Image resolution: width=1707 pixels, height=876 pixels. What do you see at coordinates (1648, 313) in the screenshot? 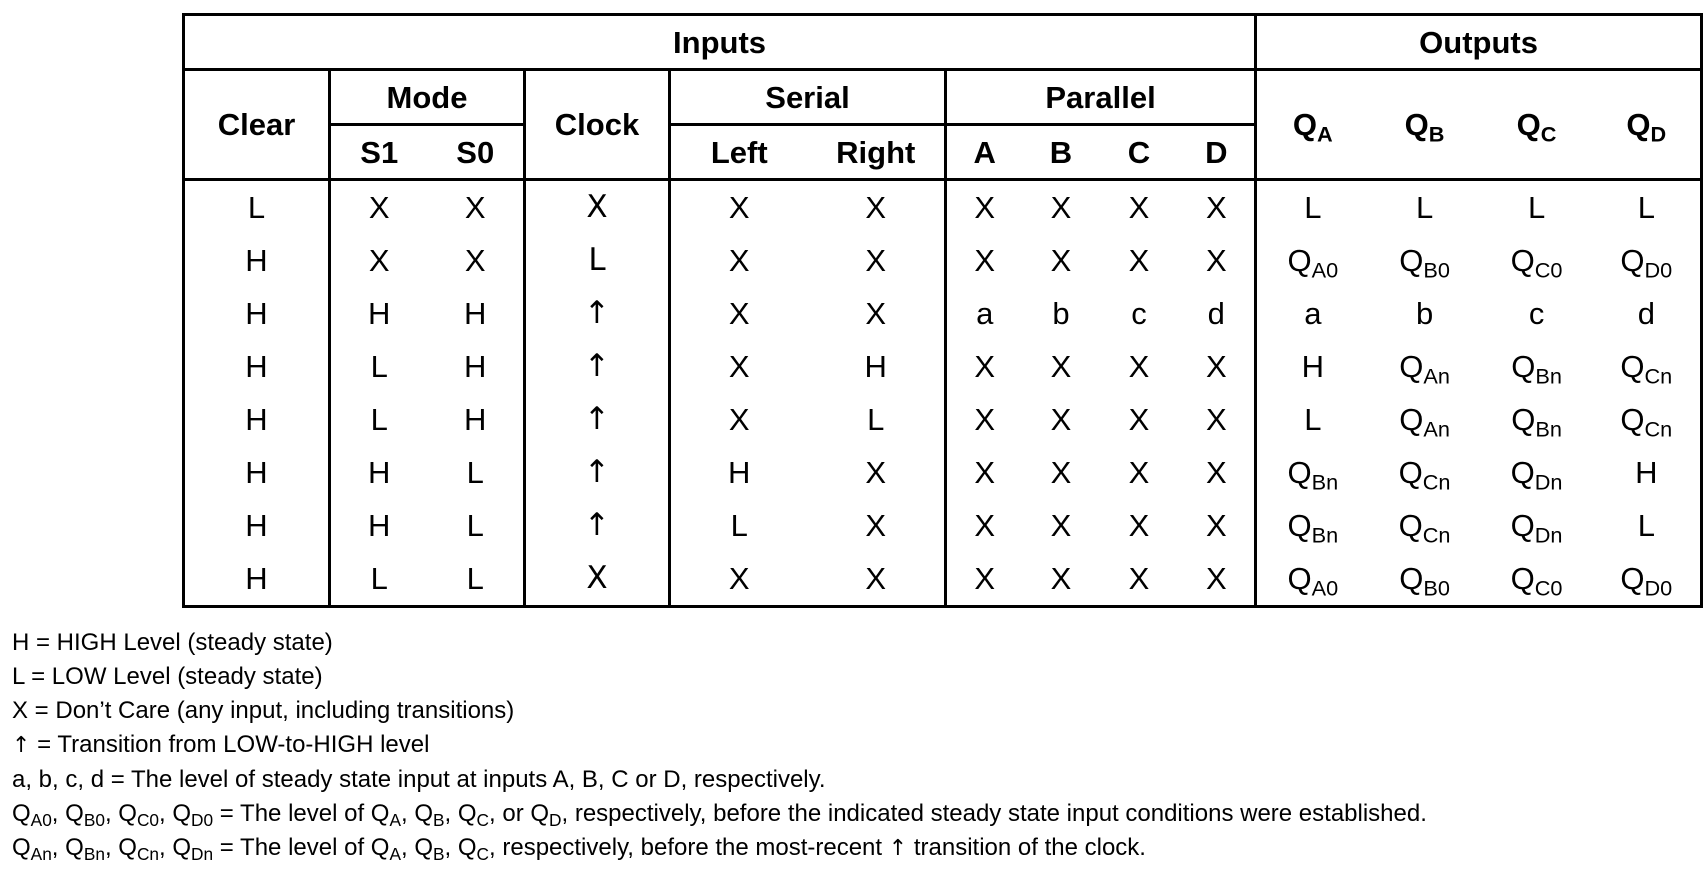
I see `cell-qd: d` at bounding box center [1648, 313].